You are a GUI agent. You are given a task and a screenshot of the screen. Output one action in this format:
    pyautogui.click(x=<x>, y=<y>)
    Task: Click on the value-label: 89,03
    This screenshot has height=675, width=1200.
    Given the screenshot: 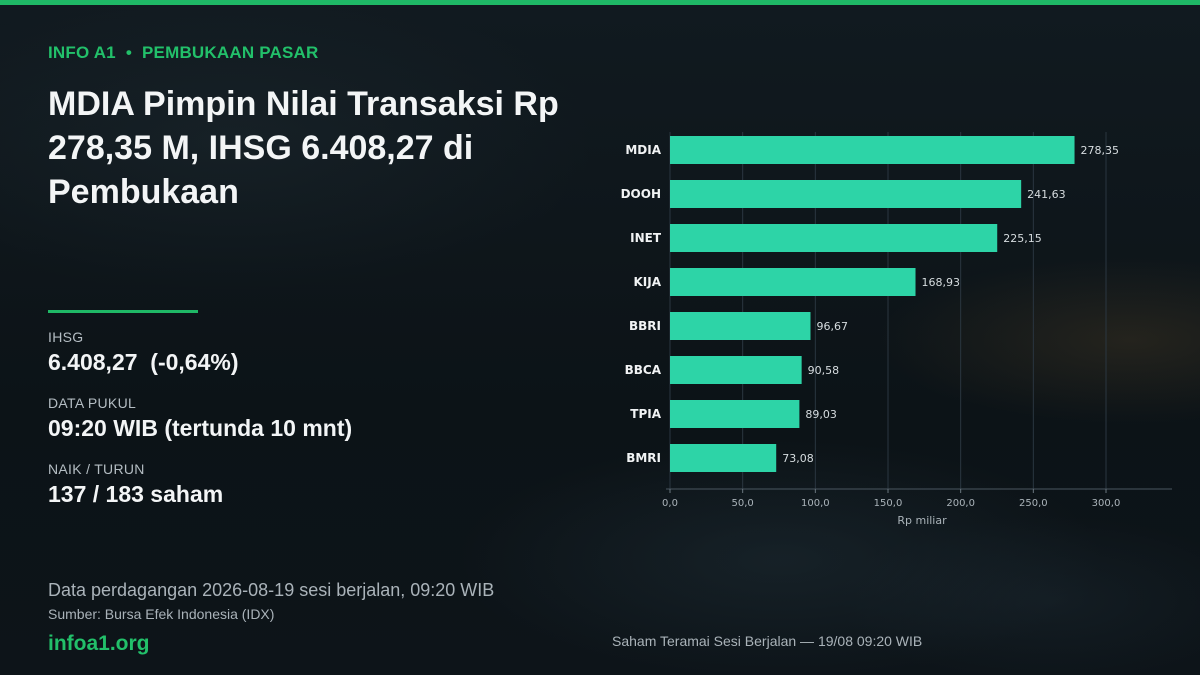 What is the action you would take?
    pyautogui.click(x=821, y=414)
    